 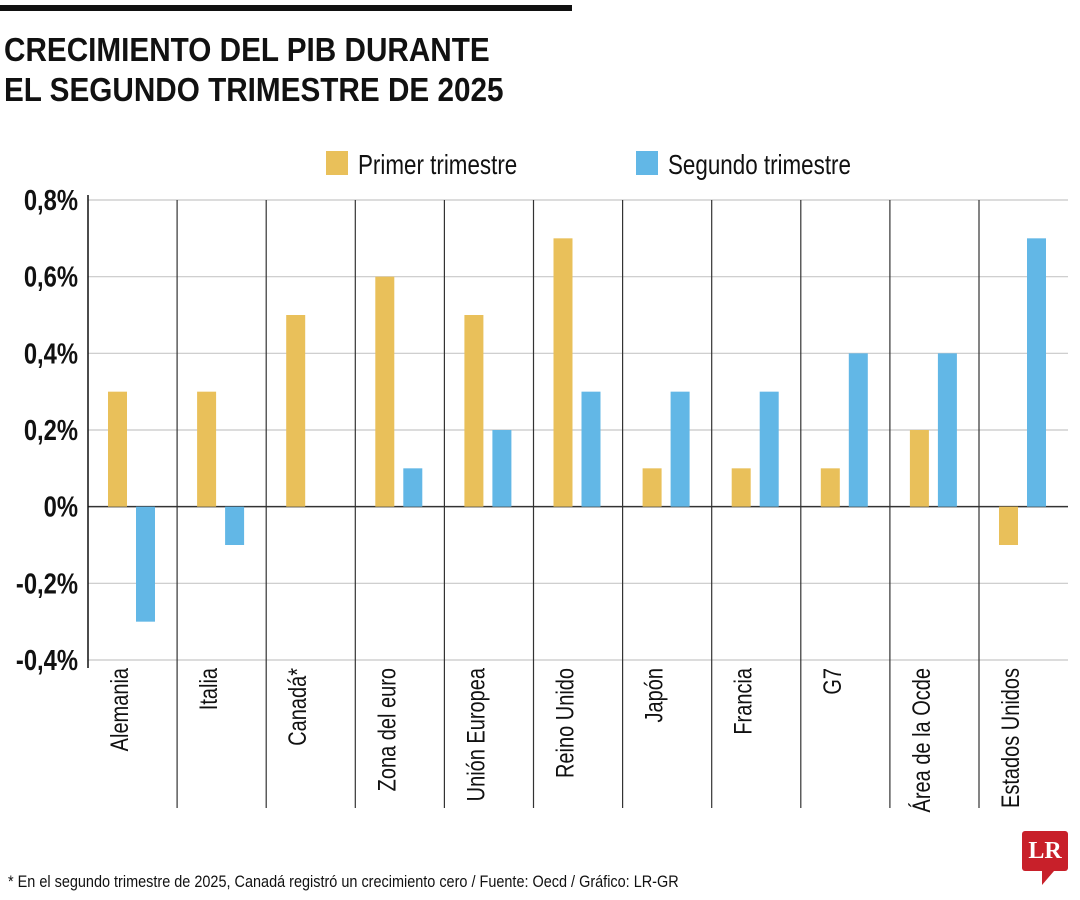 I want to click on y-tick-label: -0,4%, so click(x=47, y=660).